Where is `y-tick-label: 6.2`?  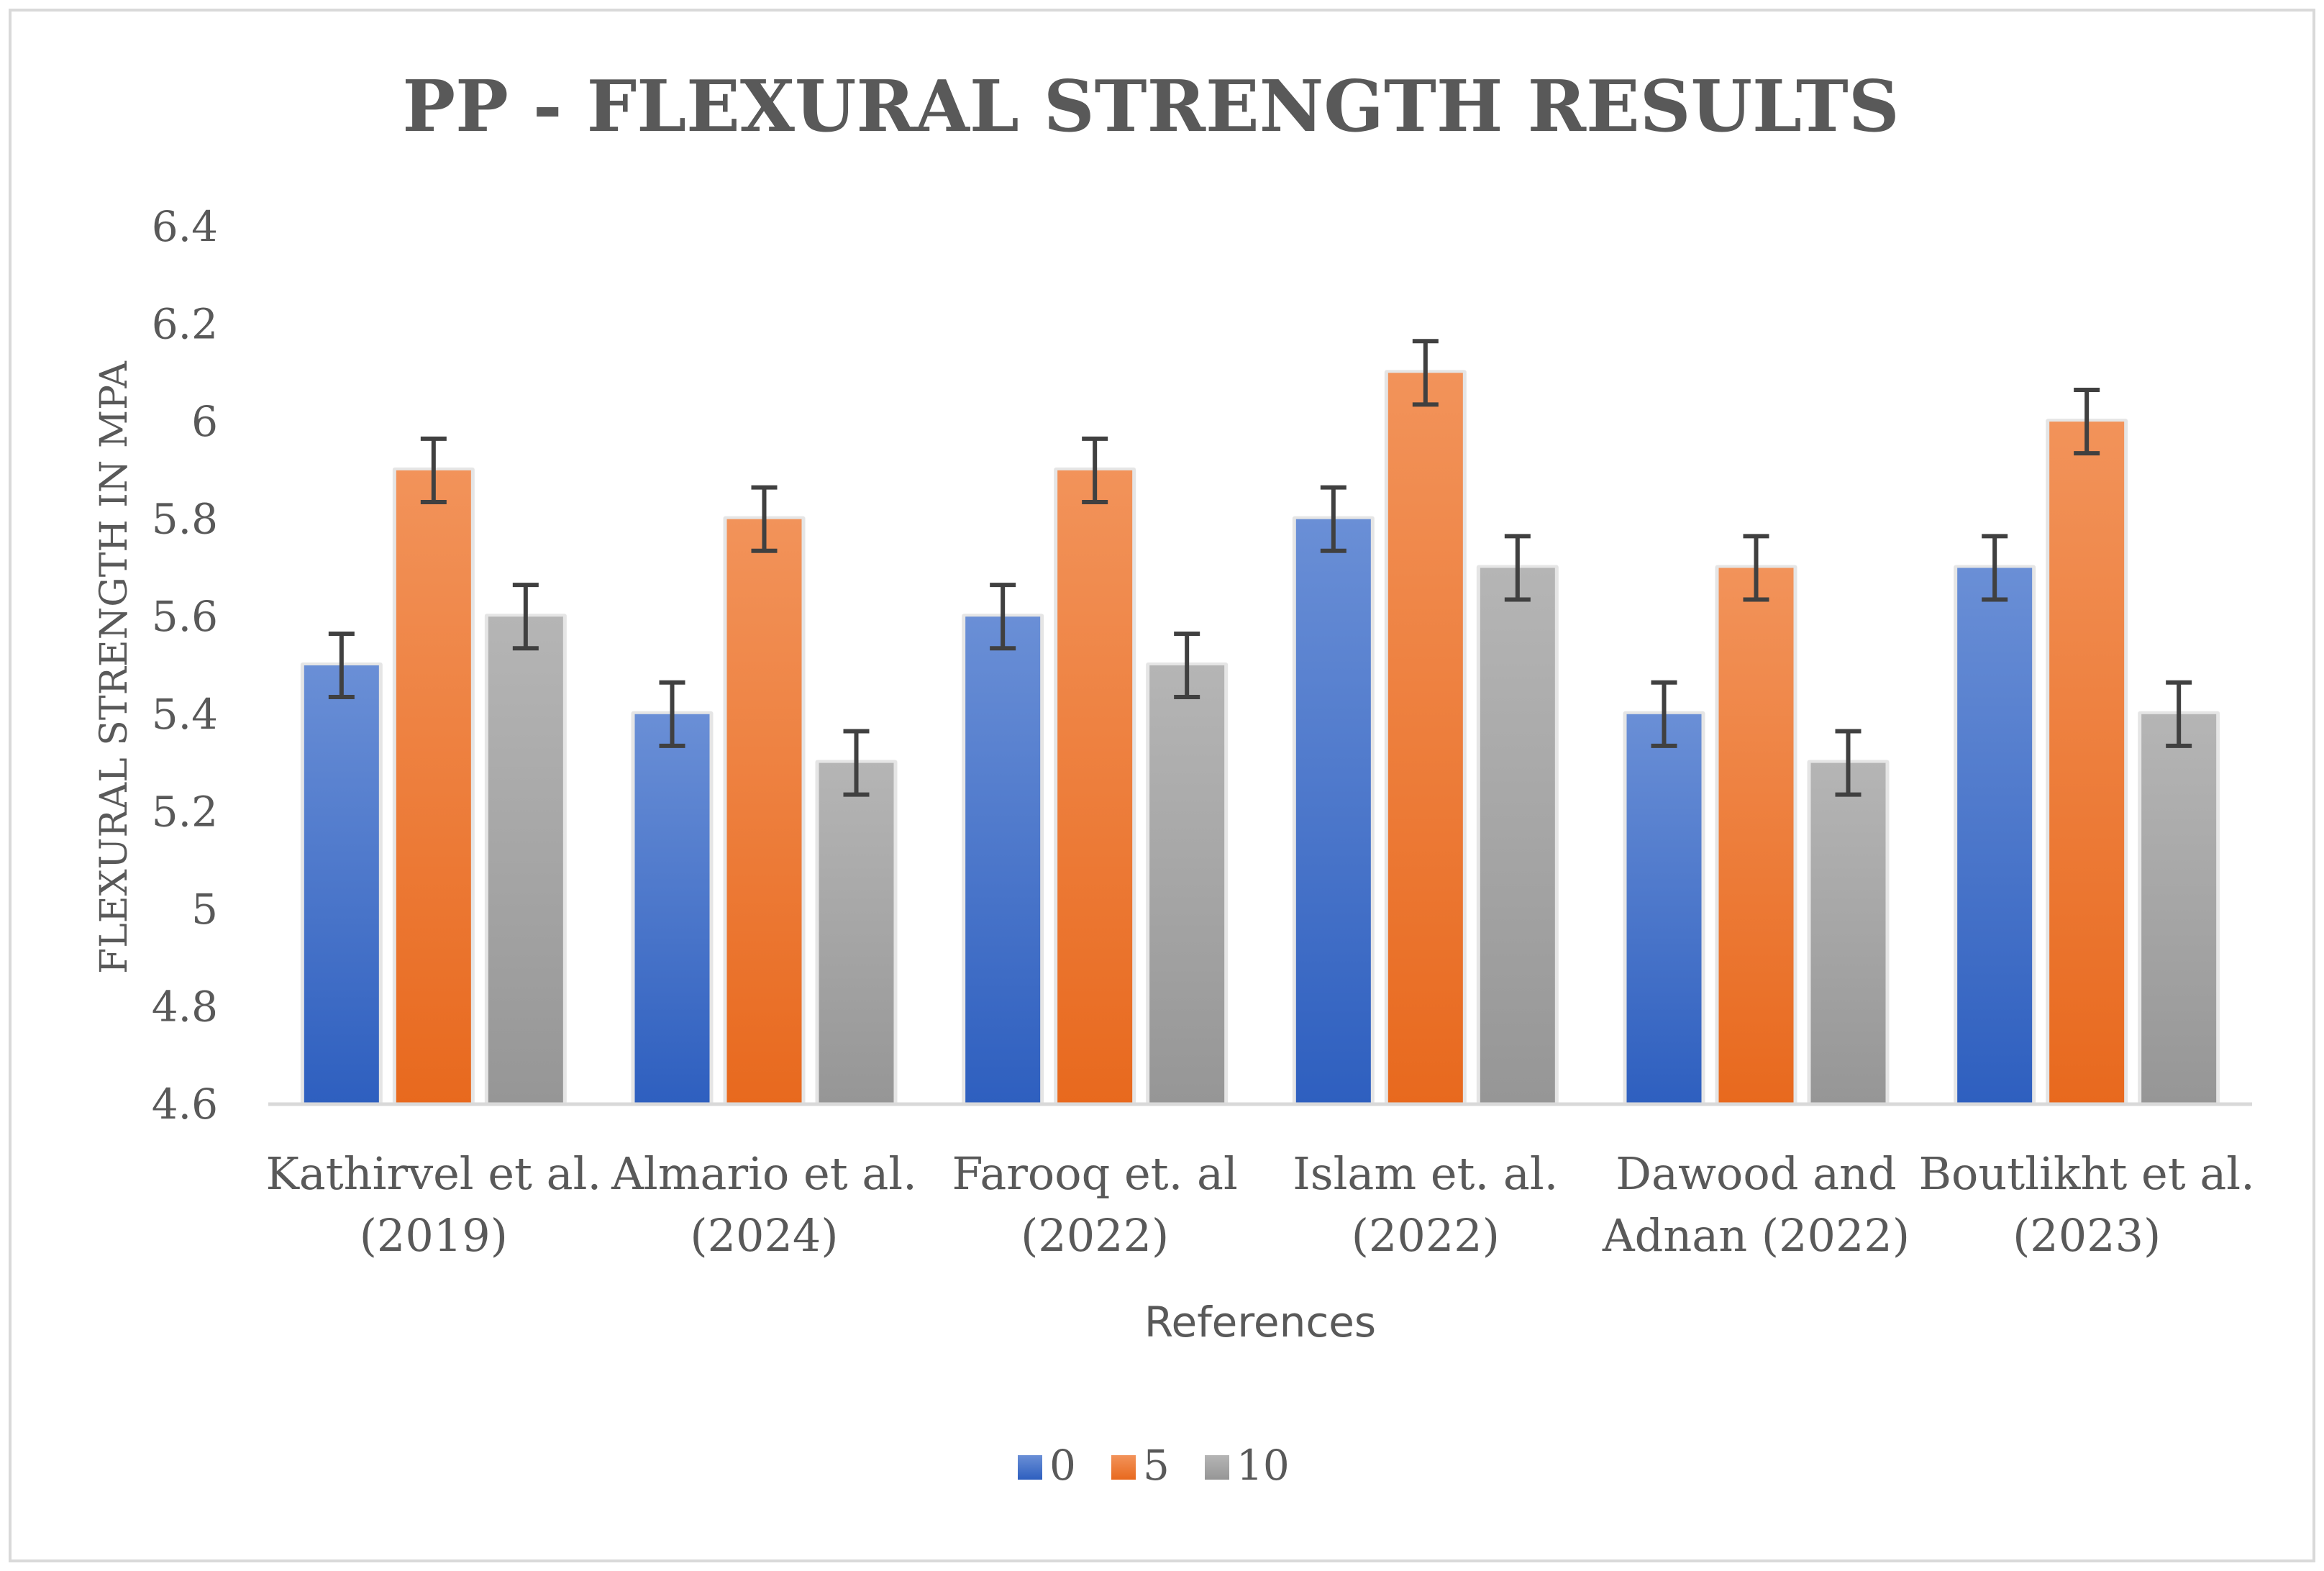
y-tick-label: 6.2 is located at coordinates (185, 324).